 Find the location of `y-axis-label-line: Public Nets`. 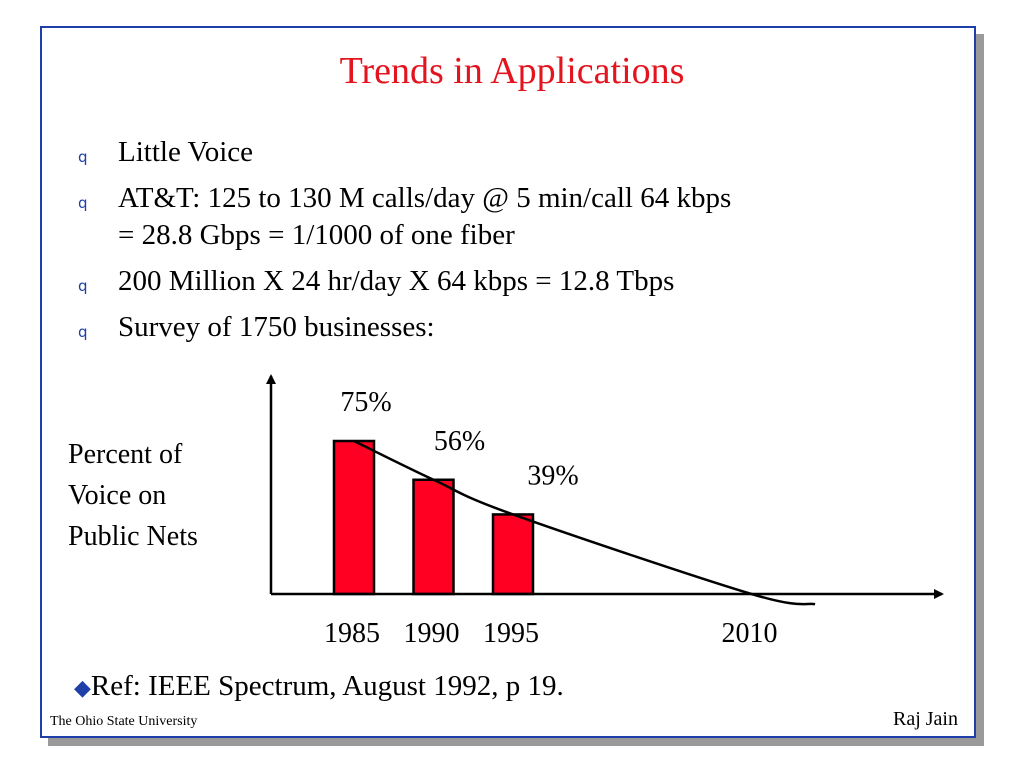

y-axis-label-line: Public Nets is located at coordinates (133, 536).